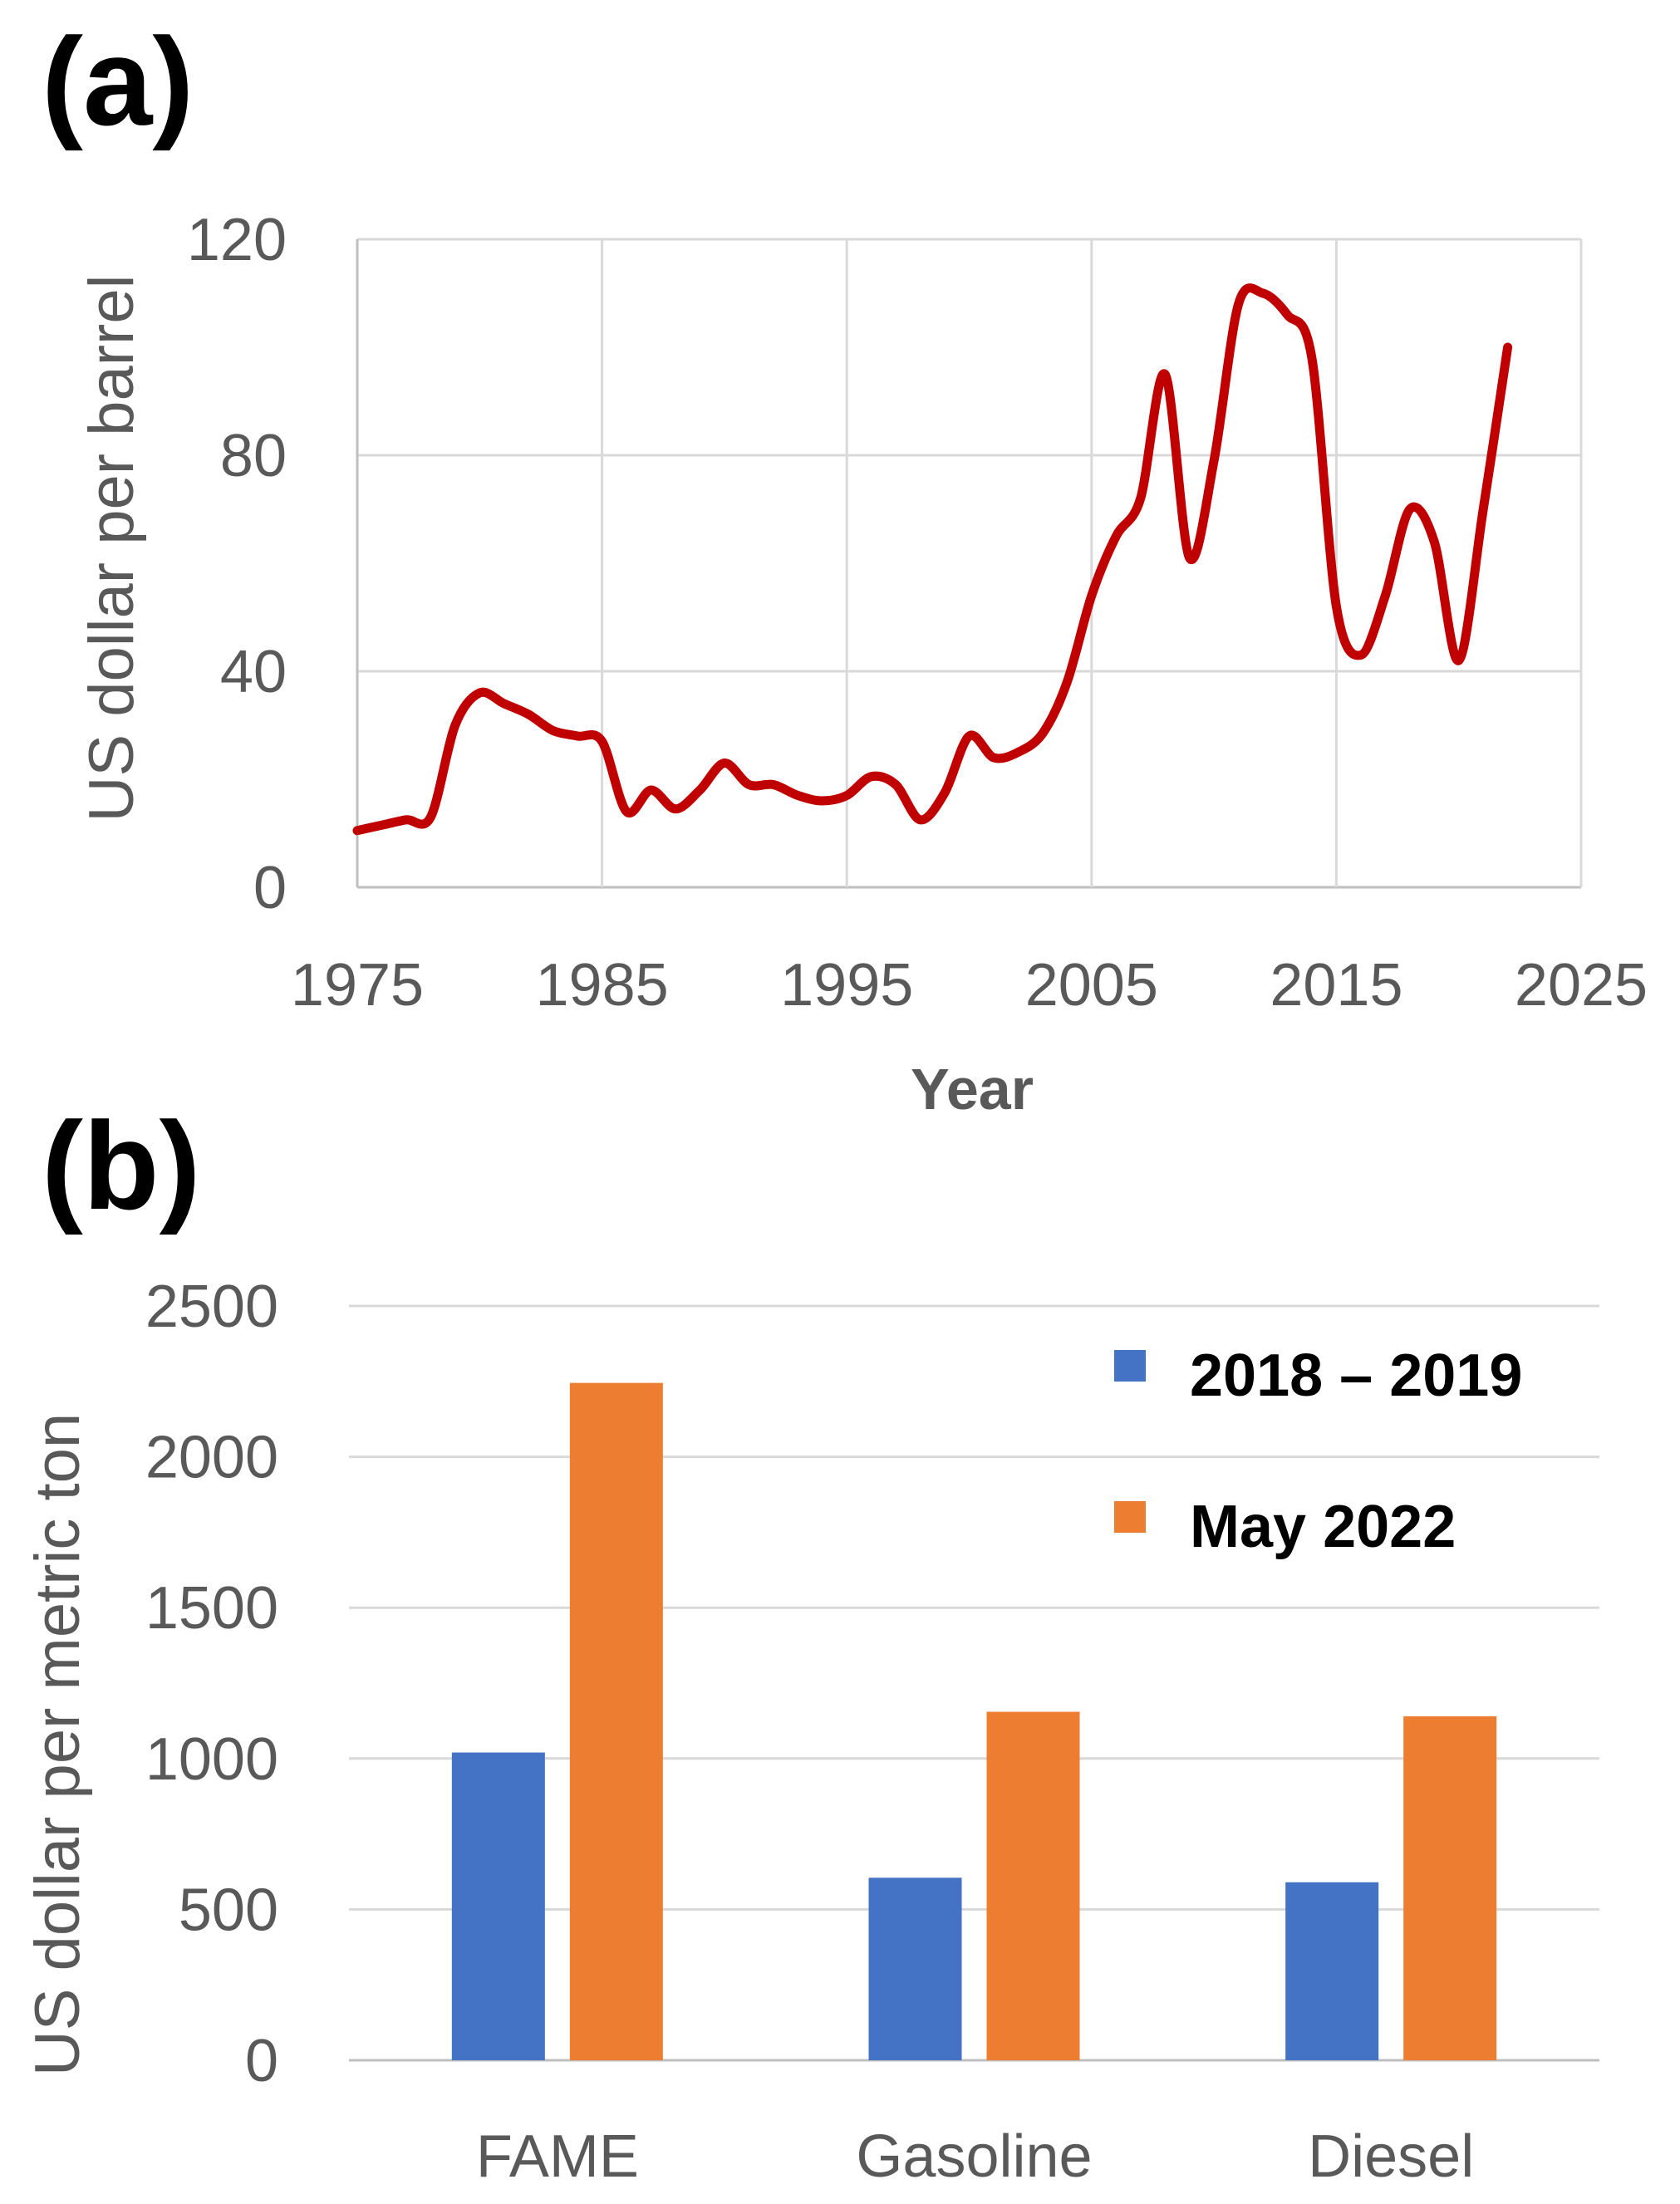  Describe the element at coordinates (228, 1910) in the screenshot. I see `y-tick-label: 500` at that location.